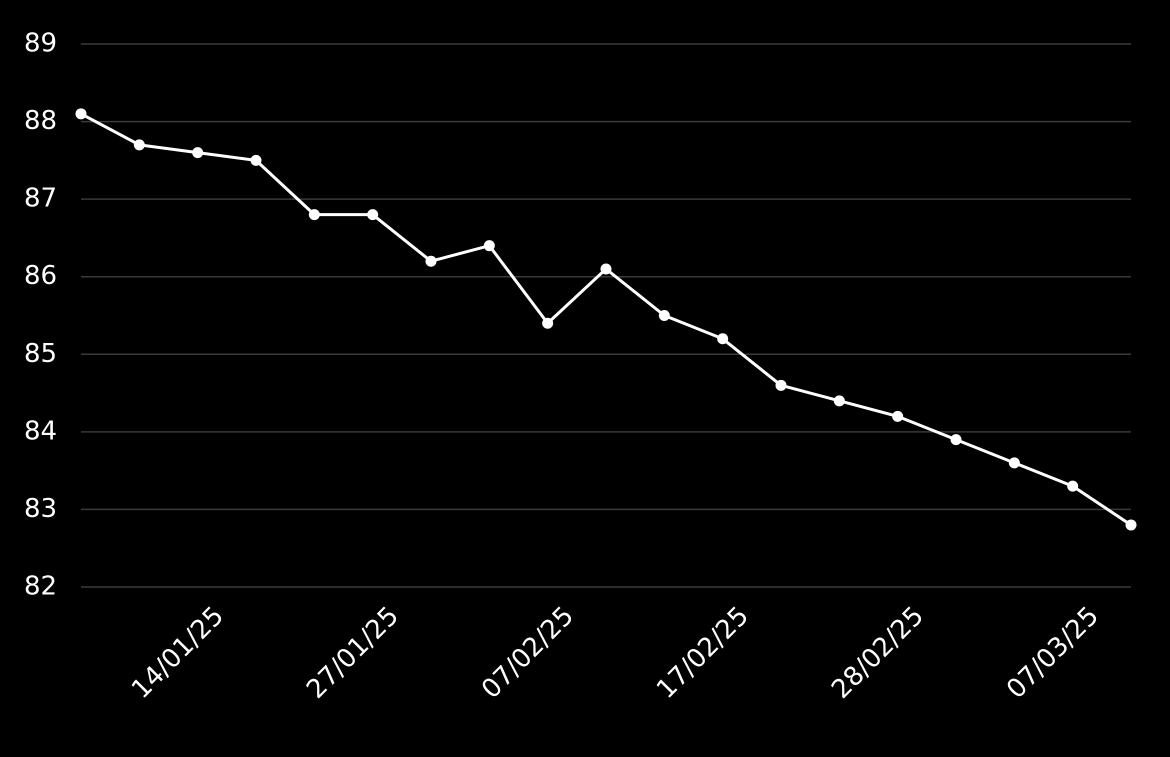 This screenshot has width=1170, height=757. Describe the element at coordinates (703, 653) in the screenshot. I see `x-tick-label: 17/02/25` at that location.